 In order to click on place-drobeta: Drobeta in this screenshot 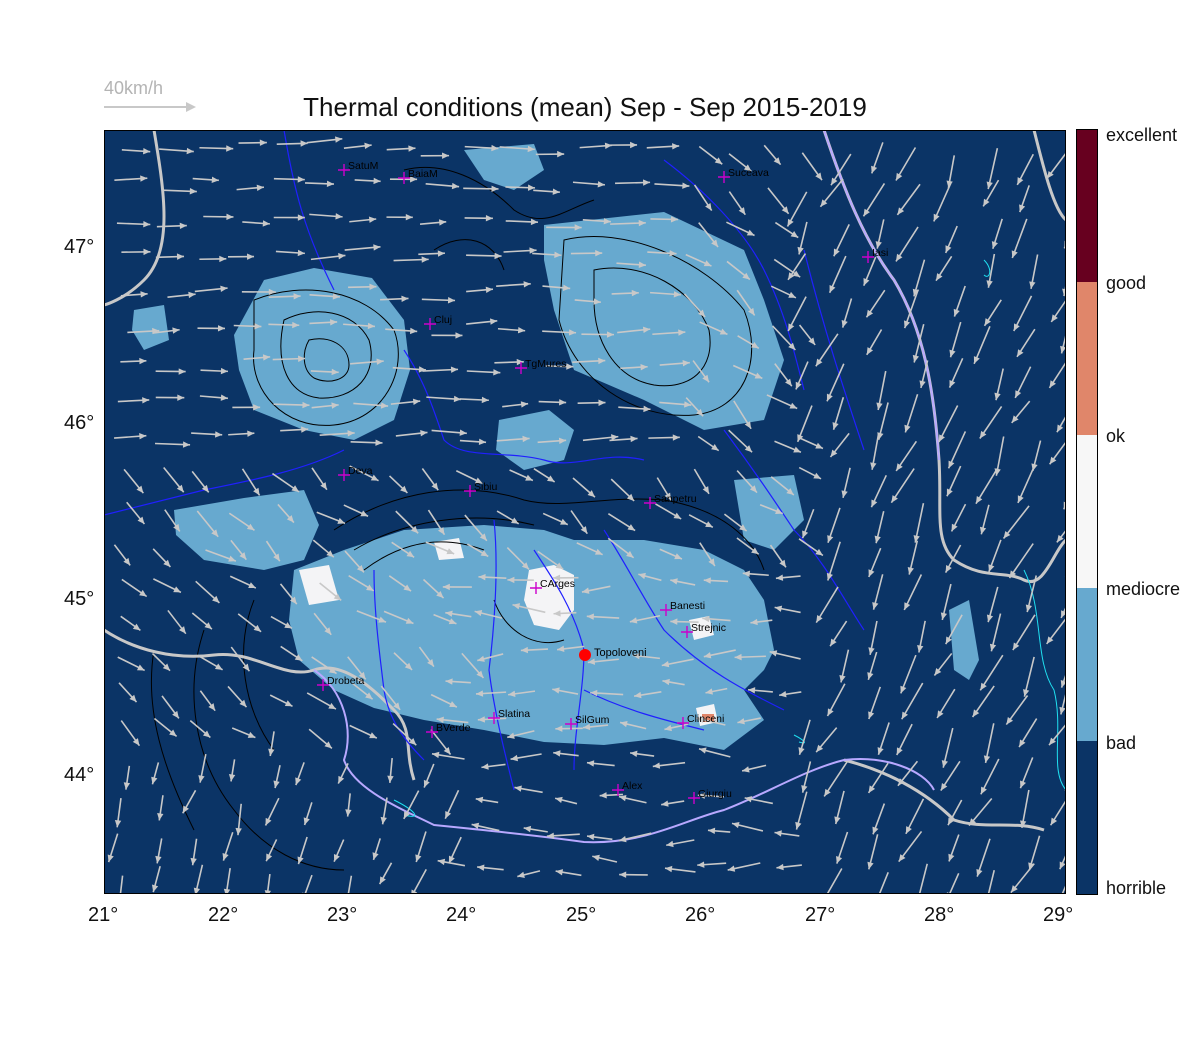, I will do `click(341, 683)`.